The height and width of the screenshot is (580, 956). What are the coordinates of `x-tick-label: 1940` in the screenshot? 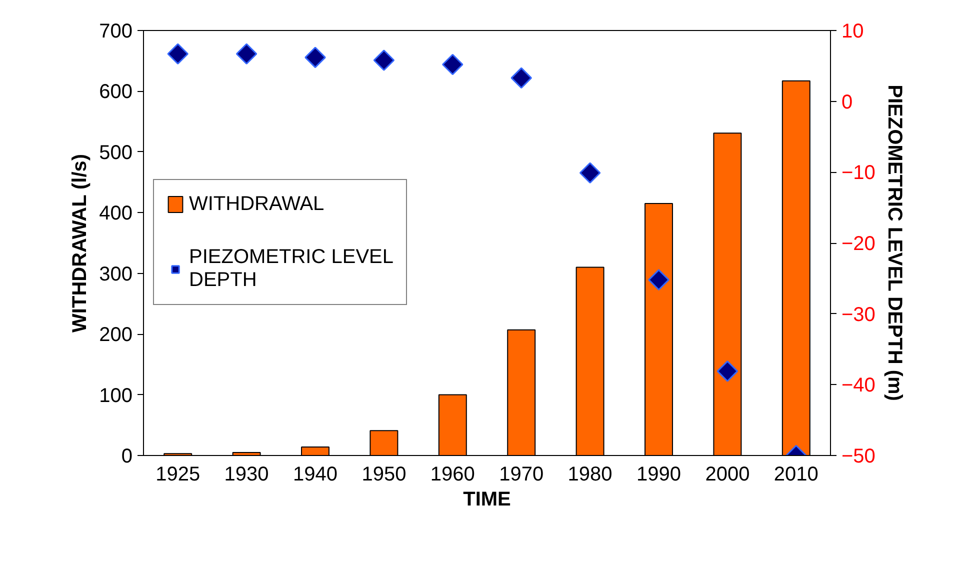 It's located at (315, 475).